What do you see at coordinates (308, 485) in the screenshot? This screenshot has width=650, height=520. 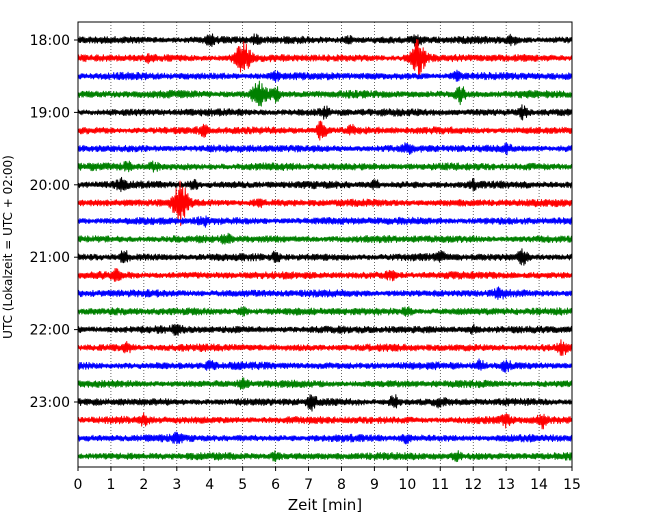 I see `x-tick-label: 7` at bounding box center [308, 485].